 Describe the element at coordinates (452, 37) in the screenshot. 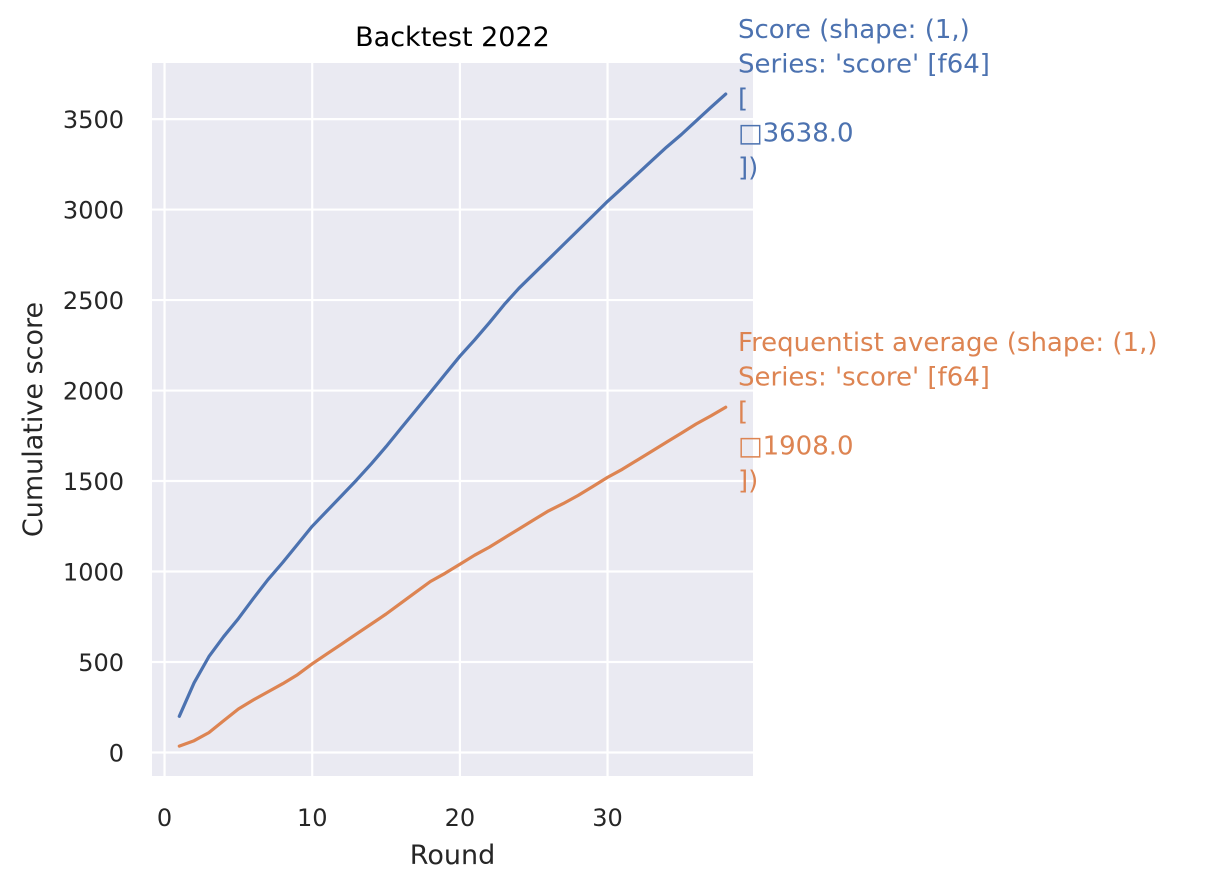

I see `chart-title: Backtest 2022` at that location.